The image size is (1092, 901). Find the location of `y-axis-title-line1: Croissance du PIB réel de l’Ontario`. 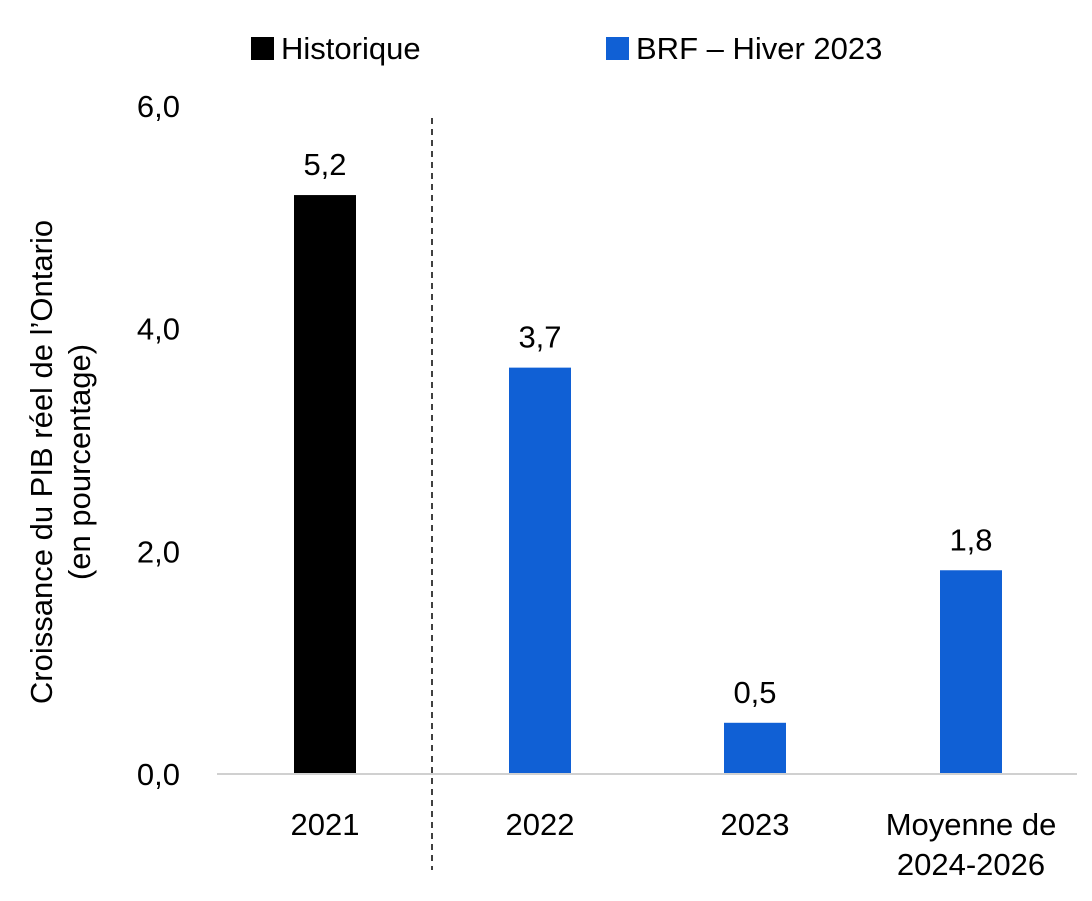

y-axis-title-line1: Croissance du PIB réel de l’Ontario is located at coordinates (41, 462).